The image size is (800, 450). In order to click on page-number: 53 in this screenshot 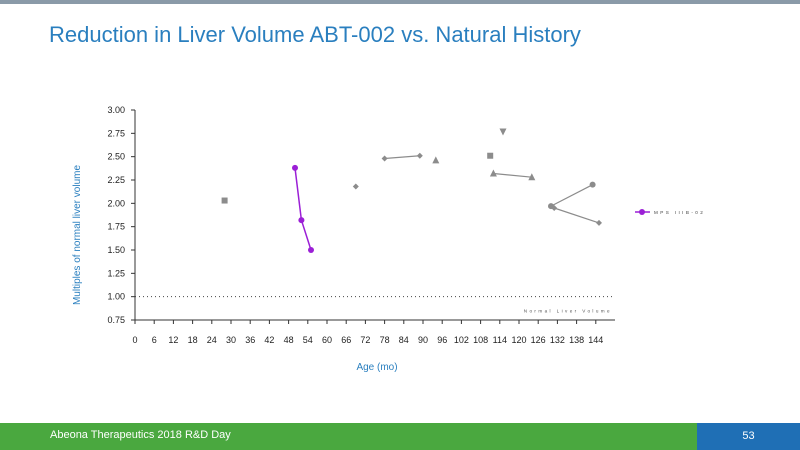, I will do `click(748, 436)`.